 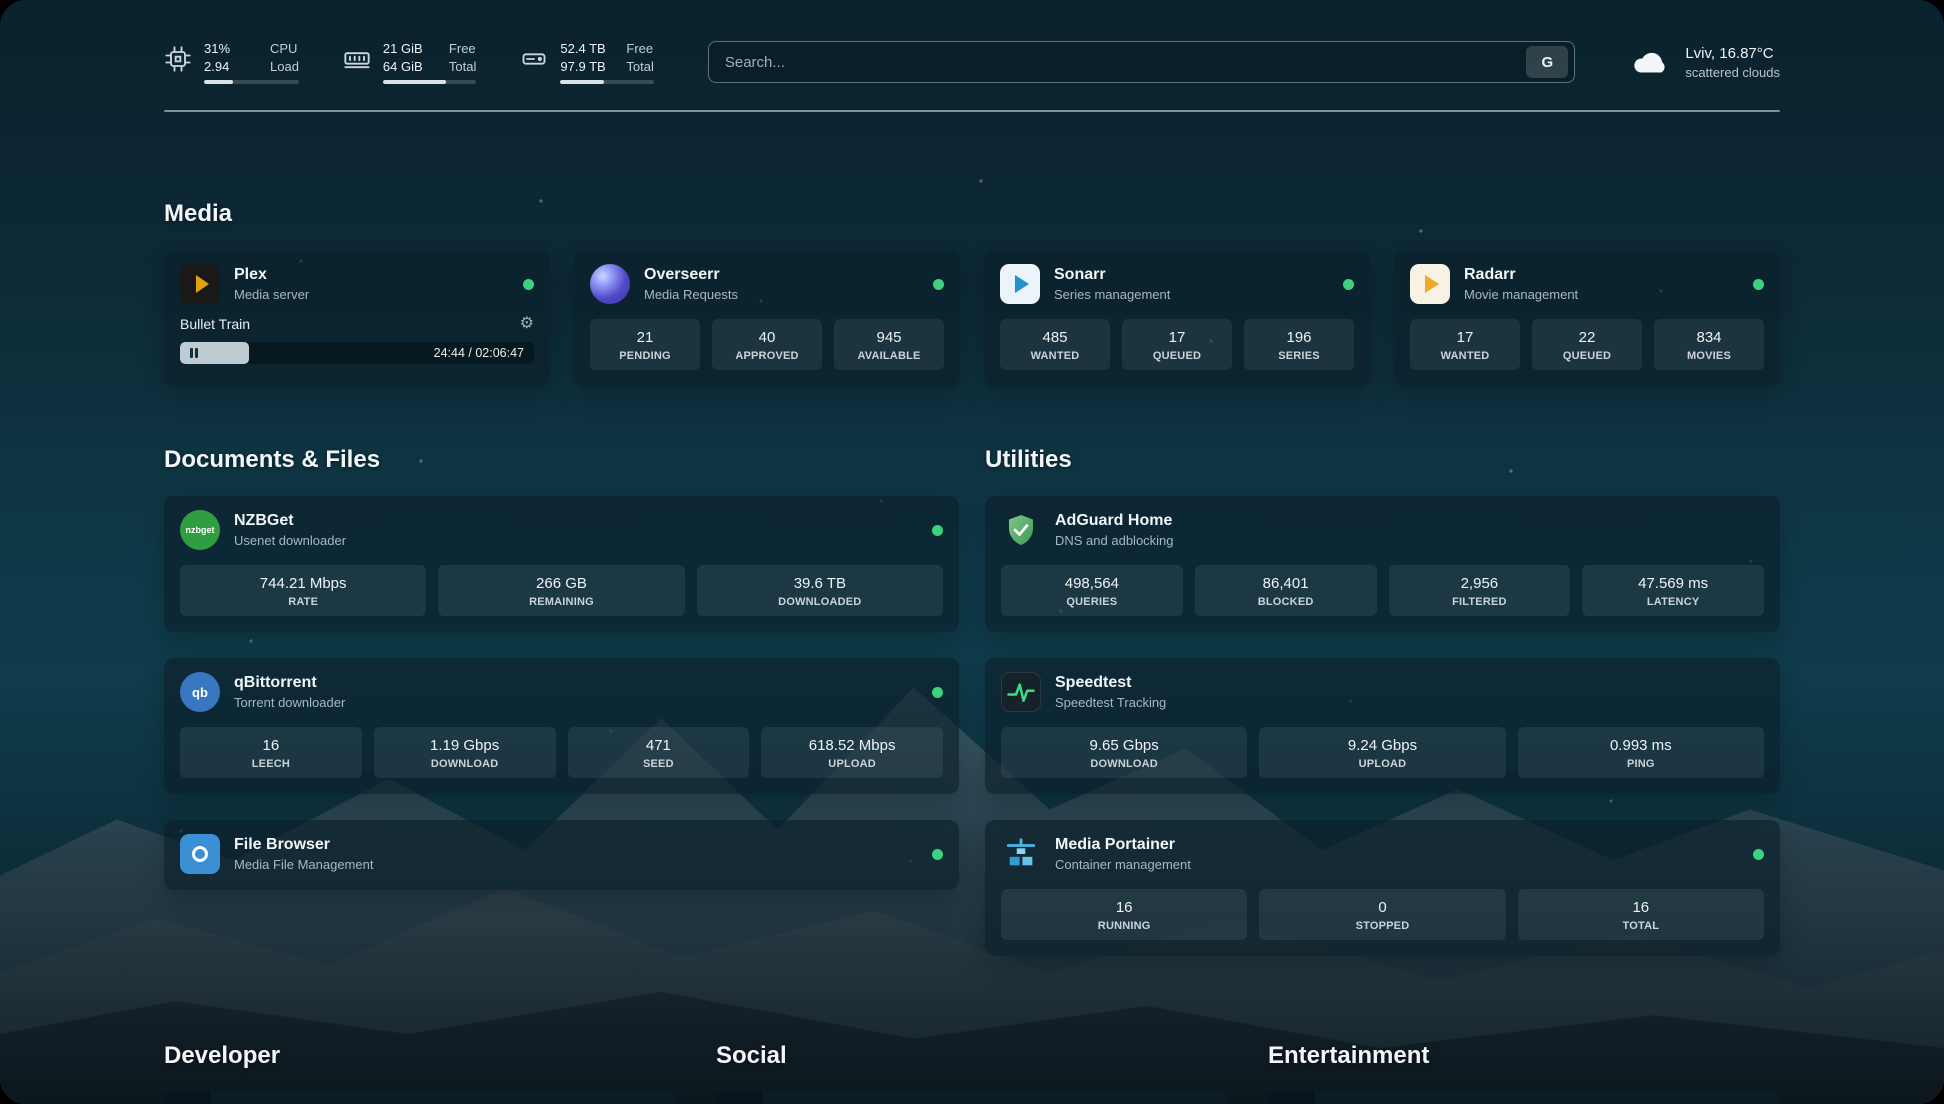 I want to click on stat-label: APPROVED, so click(x=767, y=356).